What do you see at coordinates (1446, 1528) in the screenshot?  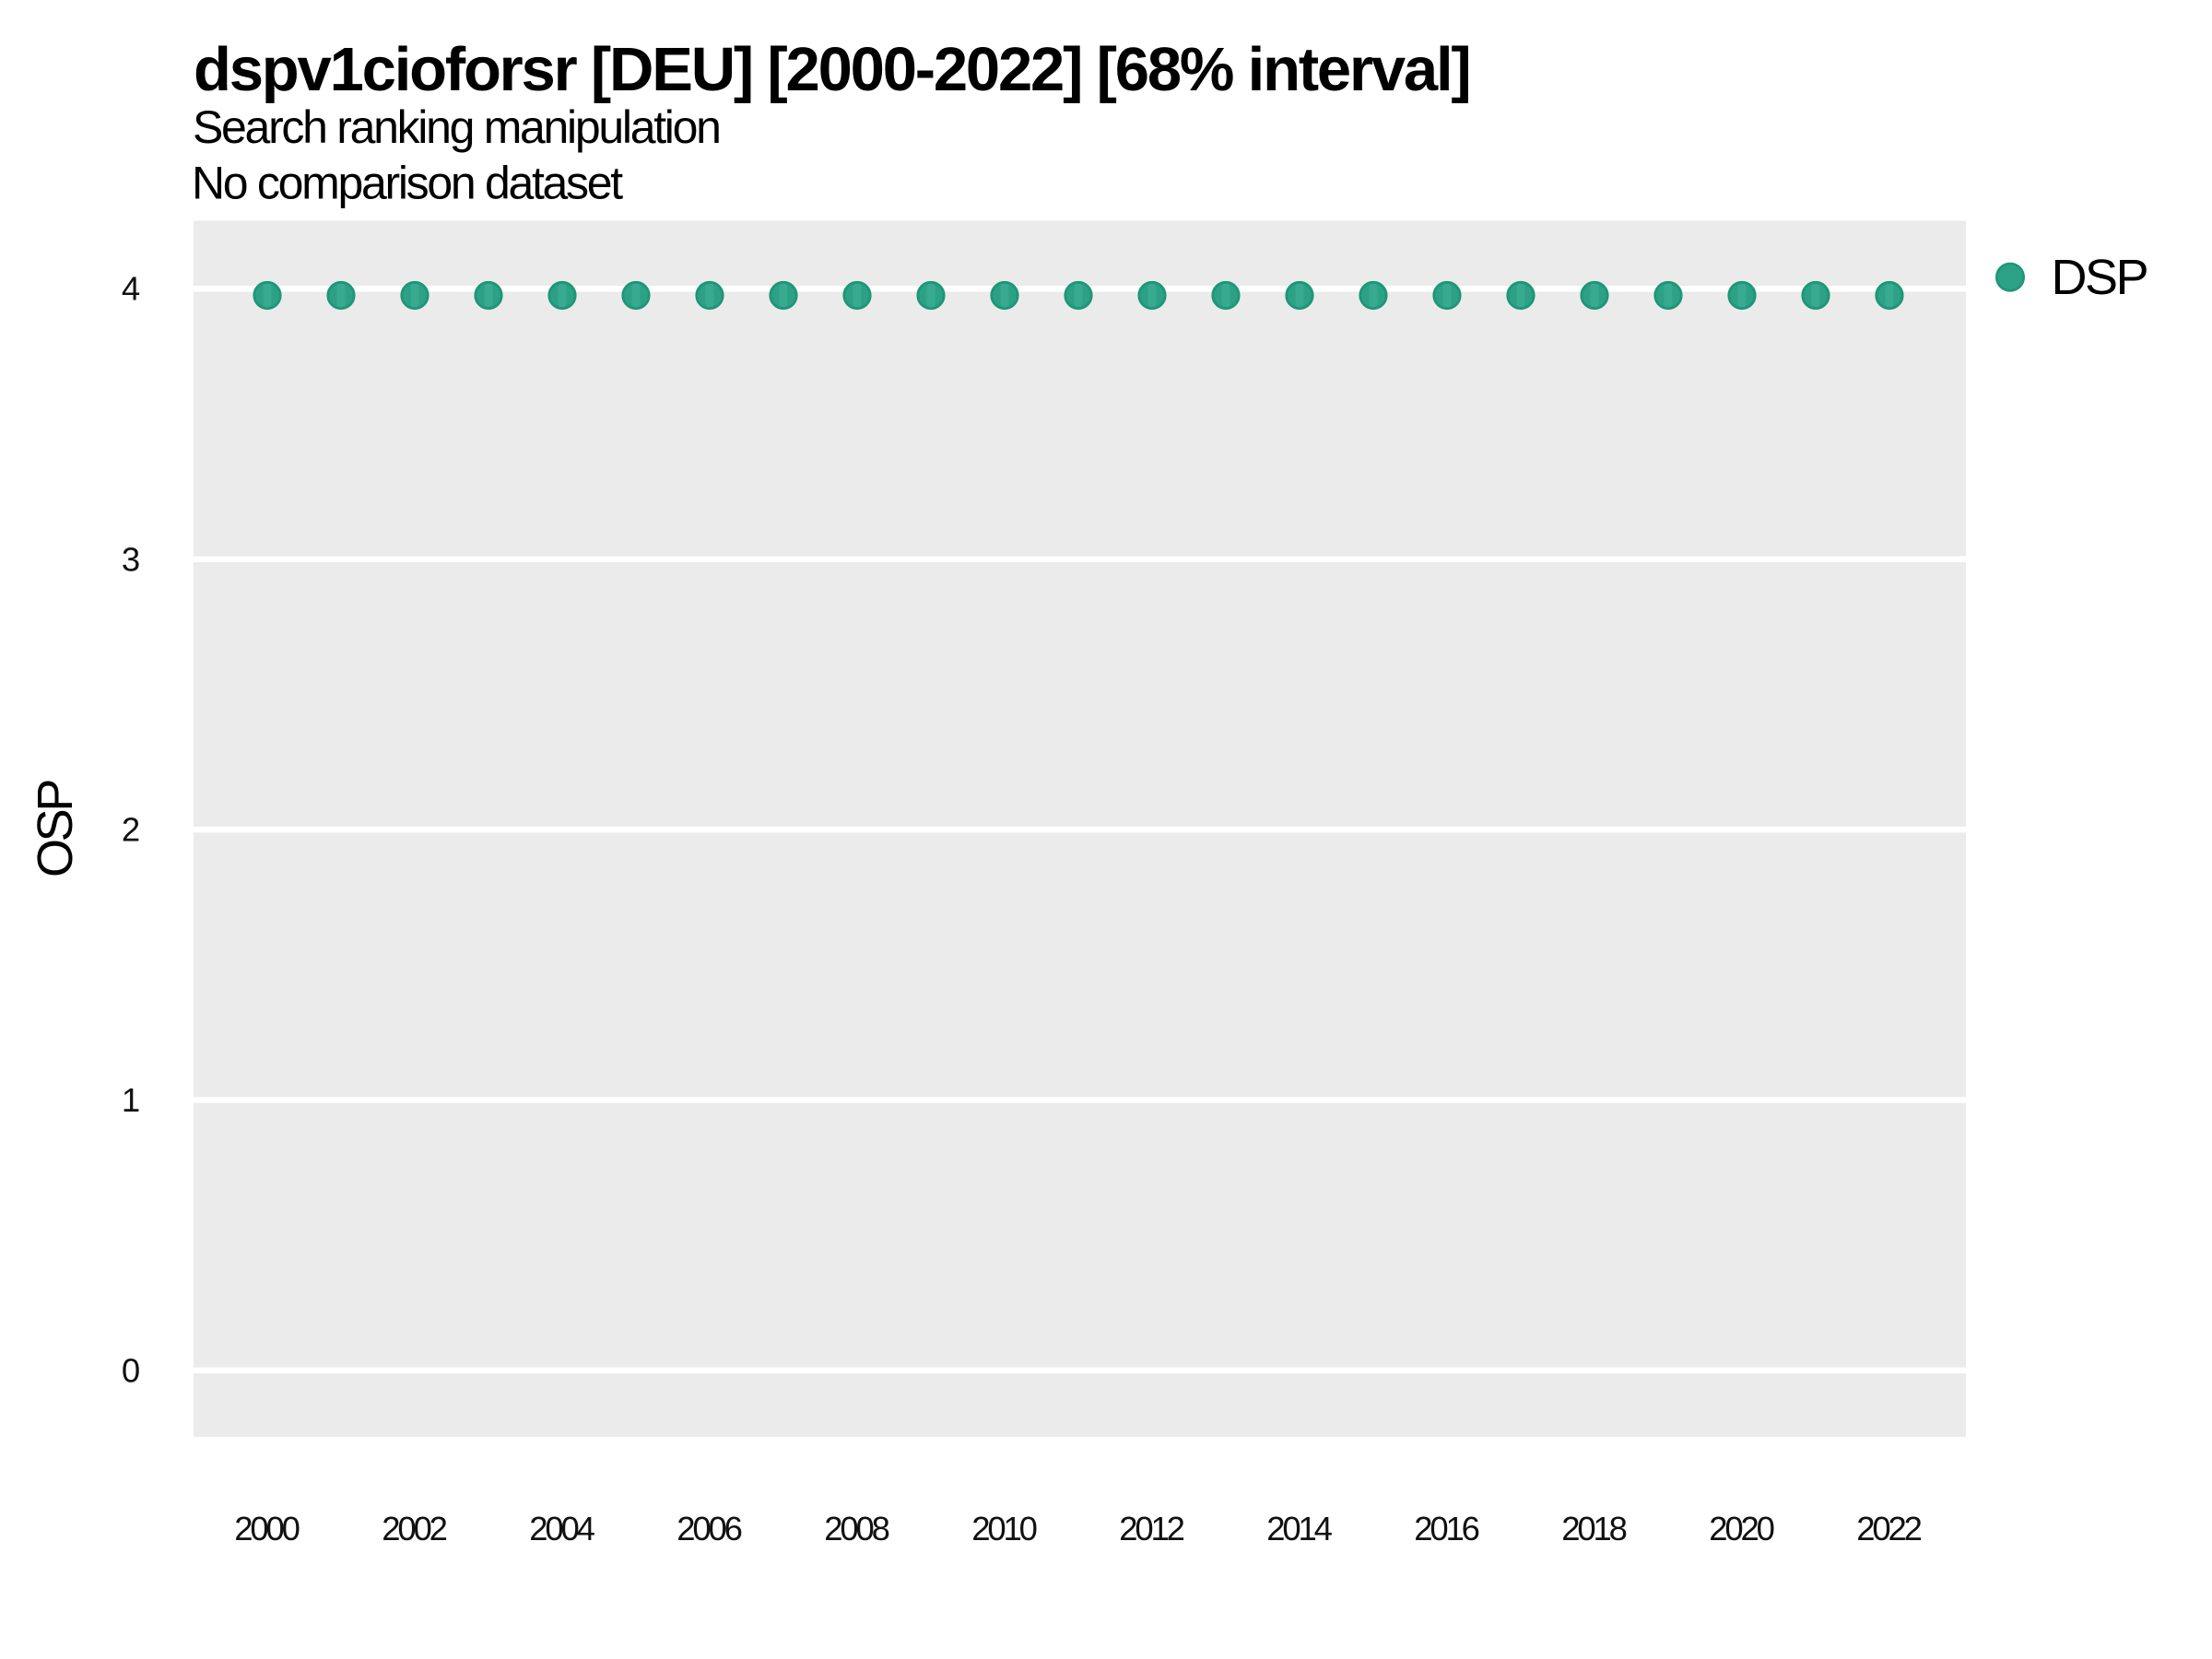 I see `svg-text: 2016` at bounding box center [1446, 1528].